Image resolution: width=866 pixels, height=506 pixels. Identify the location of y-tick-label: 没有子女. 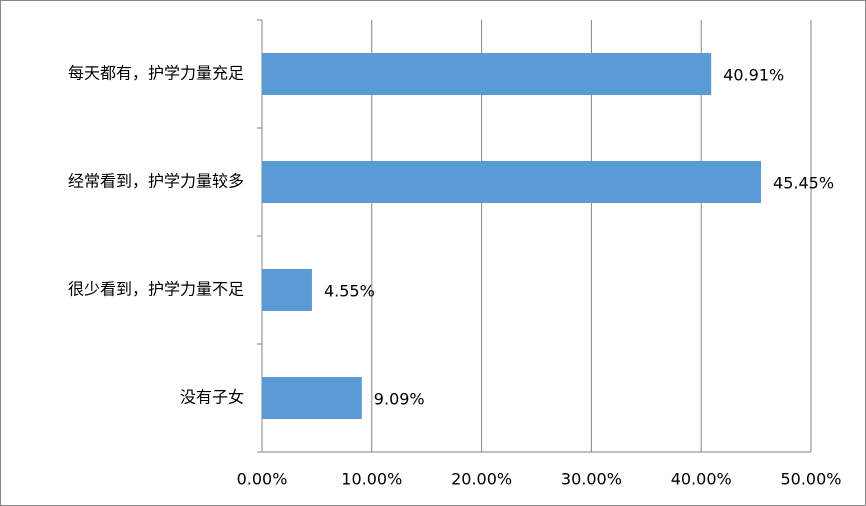
(212, 397).